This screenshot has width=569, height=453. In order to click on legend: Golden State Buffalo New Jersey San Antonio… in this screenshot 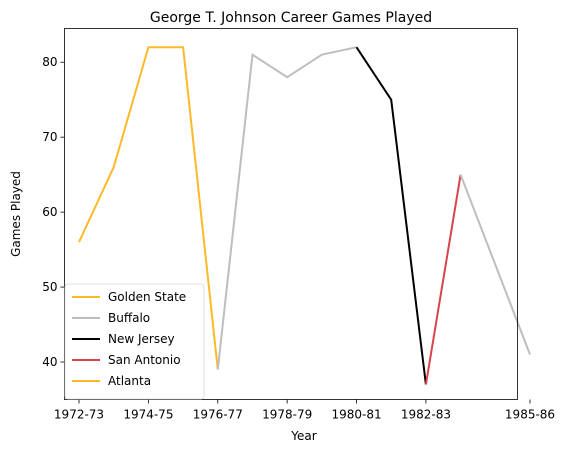, I will do `click(134, 341)`.